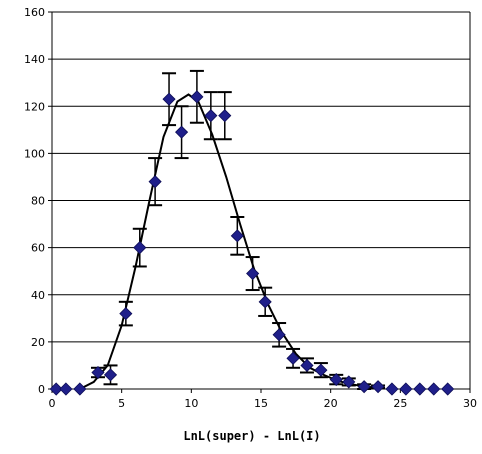 The width and height of the screenshot is (482, 454). Describe the element at coordinates (121, 403) in the screenshot. I see `x-tick-label-5: 5` at that location.